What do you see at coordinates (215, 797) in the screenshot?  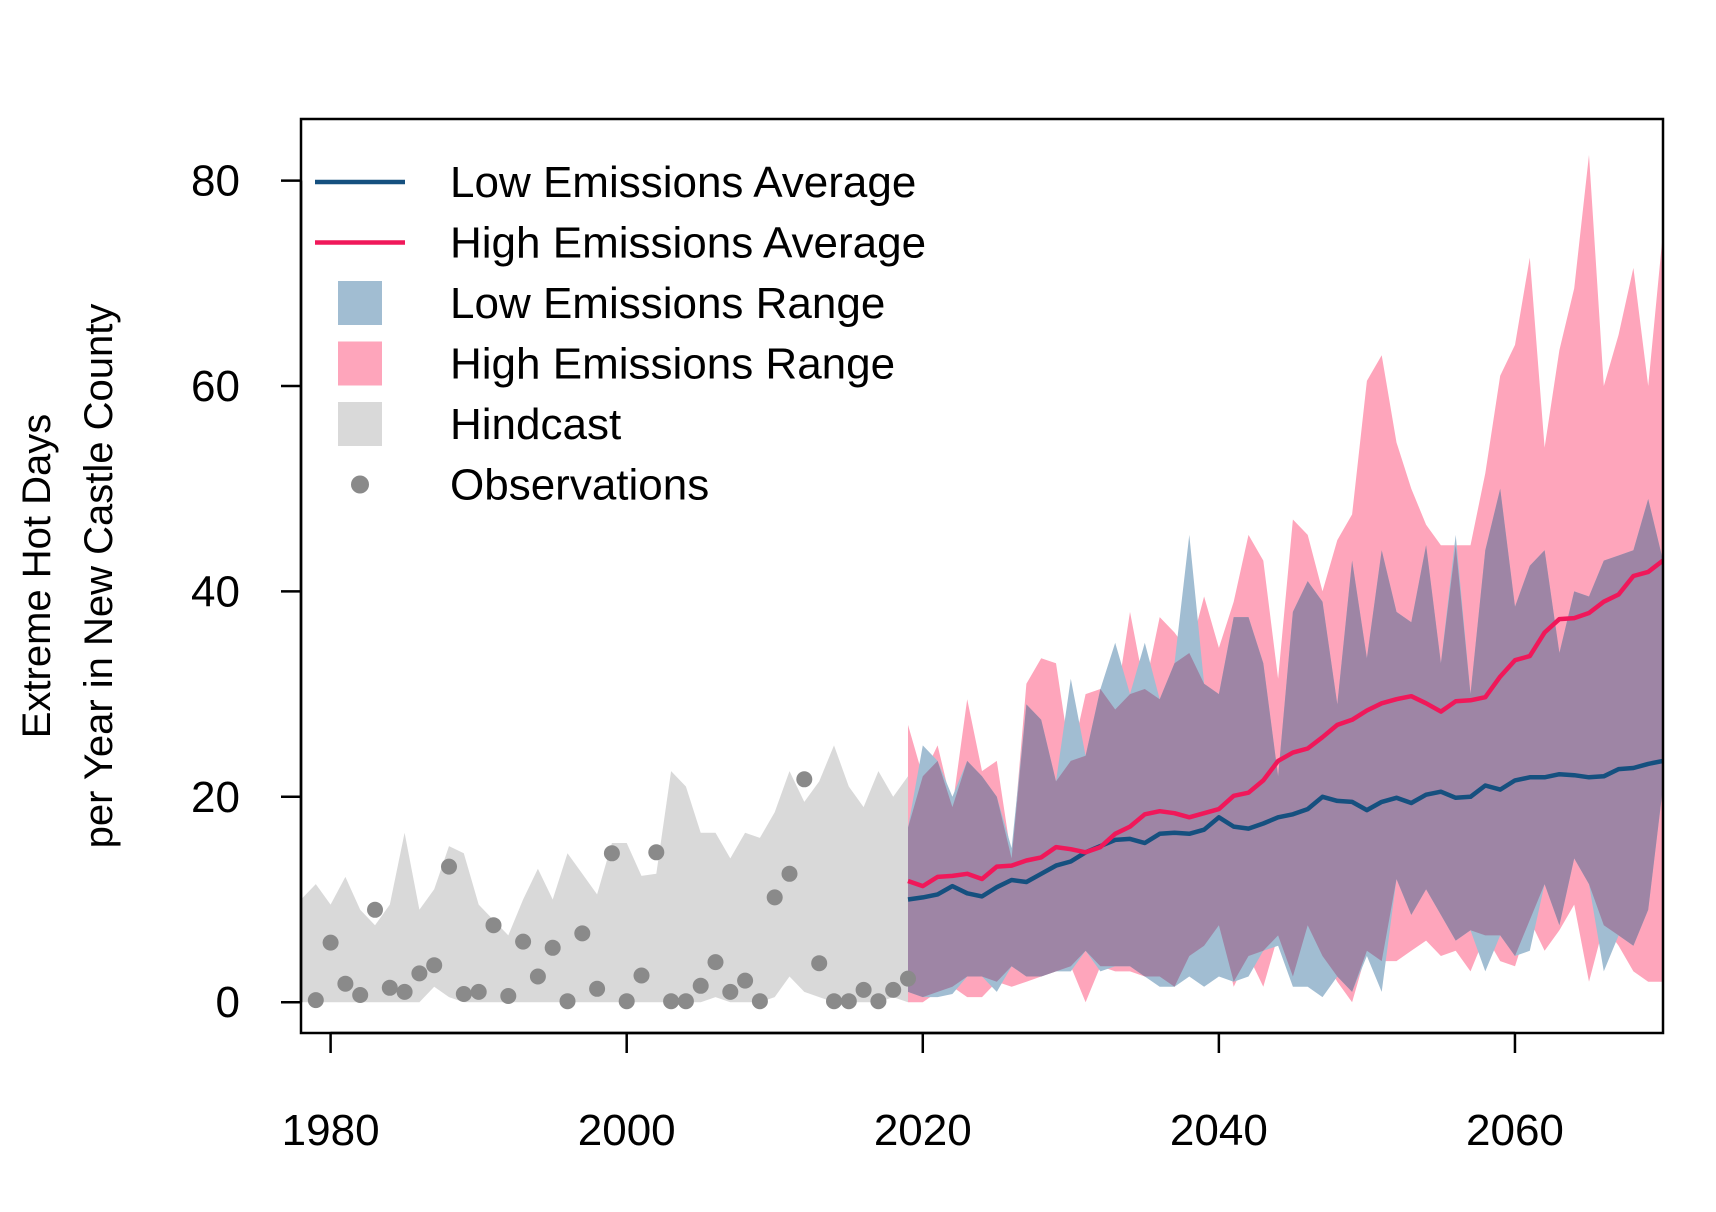 I see `y-tick-label: 20` at bounding box center [215, 797].